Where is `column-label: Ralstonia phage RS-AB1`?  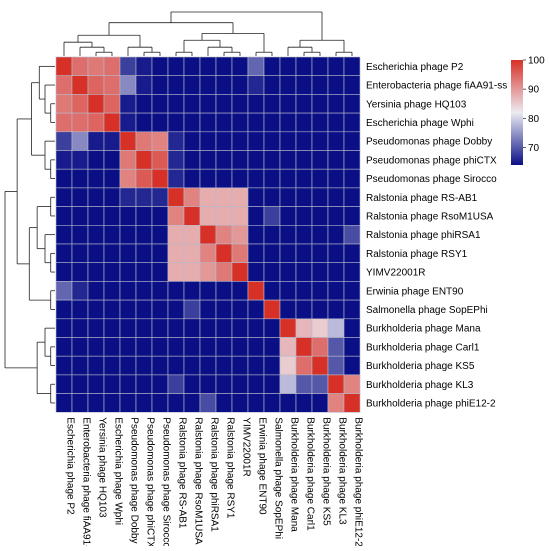
column-label: Ralstonia phage RS-AB1 is located at coordinates (182, 473).